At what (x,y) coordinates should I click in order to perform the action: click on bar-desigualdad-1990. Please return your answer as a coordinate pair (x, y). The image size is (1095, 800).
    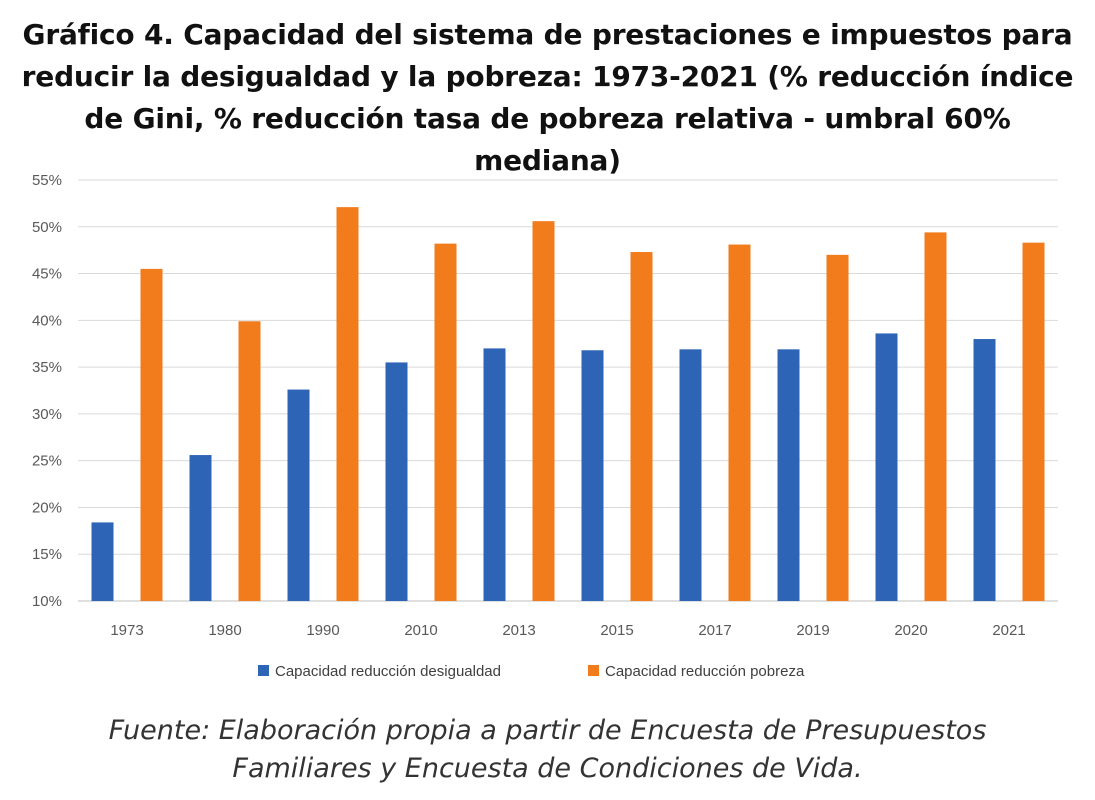
    Looking at the image, I should click on (298, 495).